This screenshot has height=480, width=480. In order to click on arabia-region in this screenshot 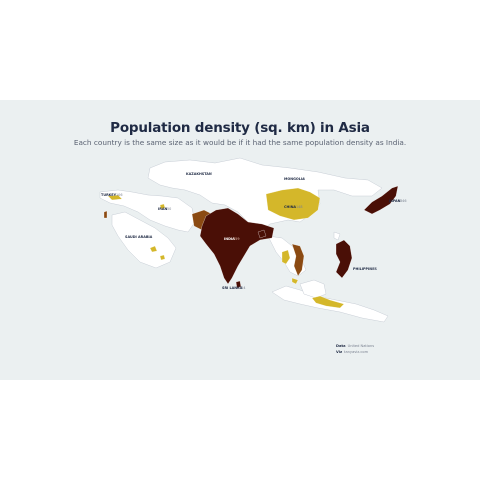, I will do `click(144, 240)`.